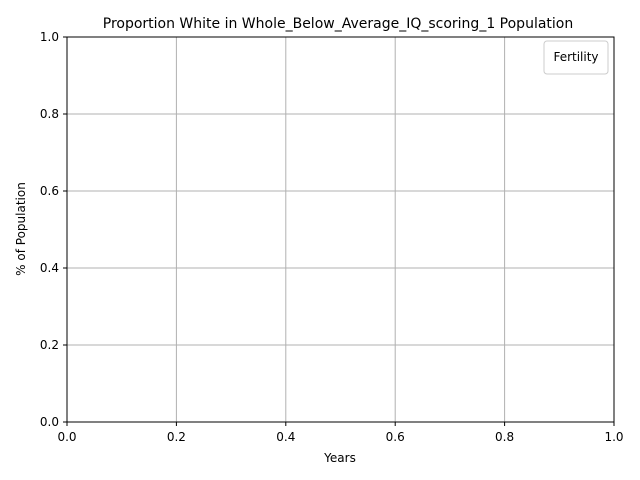 This screenshot has width=640, height=480. Describe the element at coordinates (53, 229) in the screenshot. I see `y-axis-ticks: 0.0 0.2 0.4 0.6 0.8 1.0` at that location.